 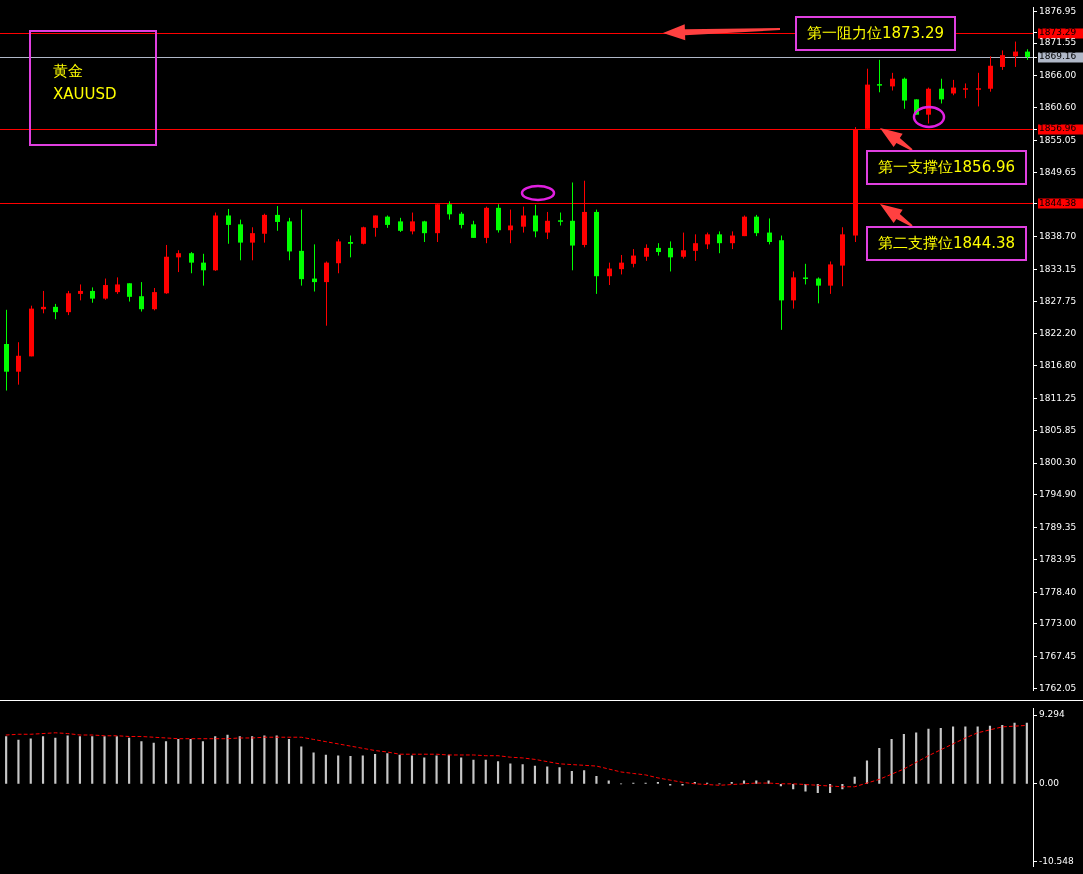 What do you see at coordinates (1058, 32) in the screenshot?
I see `y-tick-label: 1873.29` at bounding box center [1058, 32].